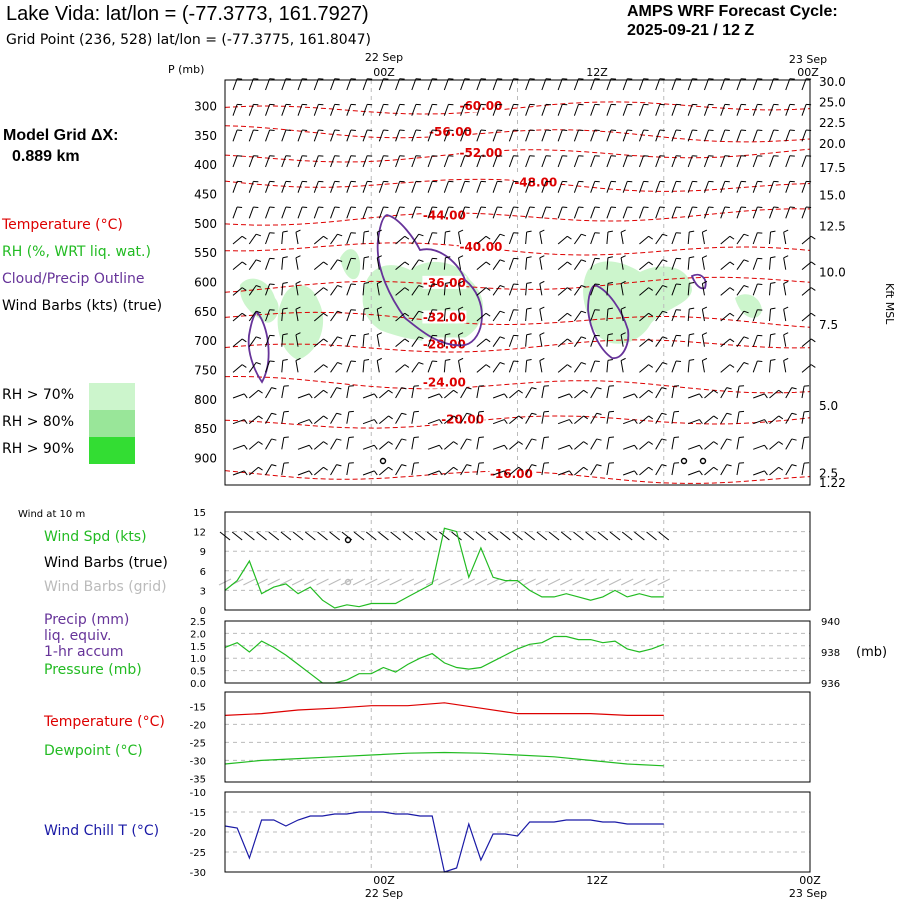 This screenshot has height=900, width=900. I want to click on pressure-unit-label: (mb), so click(871, 652).